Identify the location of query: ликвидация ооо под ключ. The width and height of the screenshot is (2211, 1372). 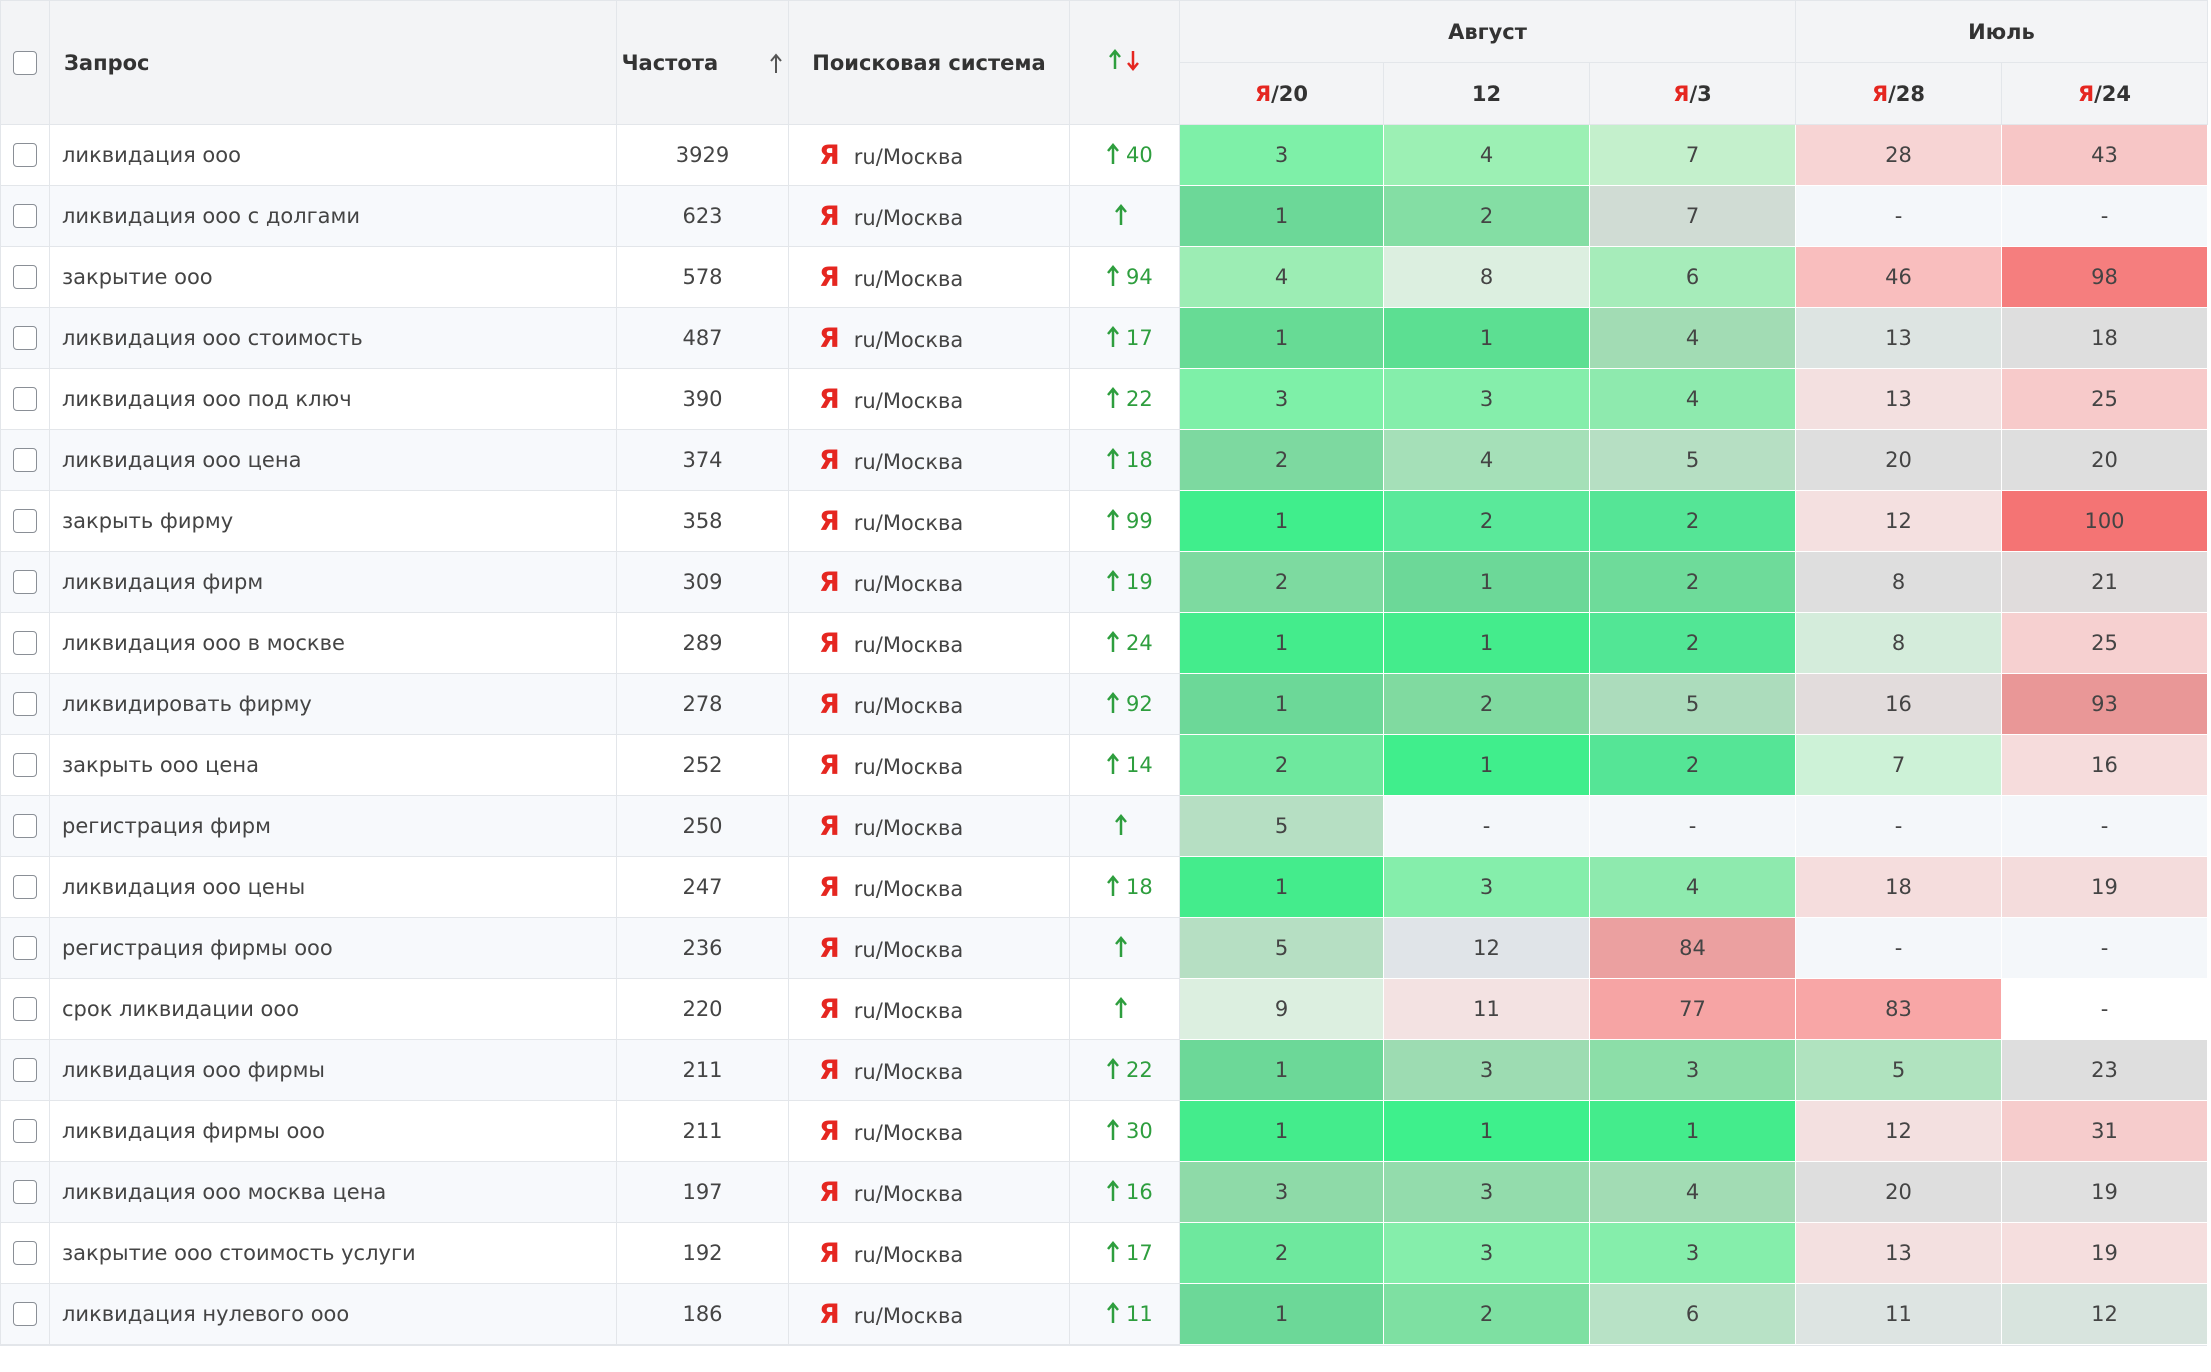
(333, 399).